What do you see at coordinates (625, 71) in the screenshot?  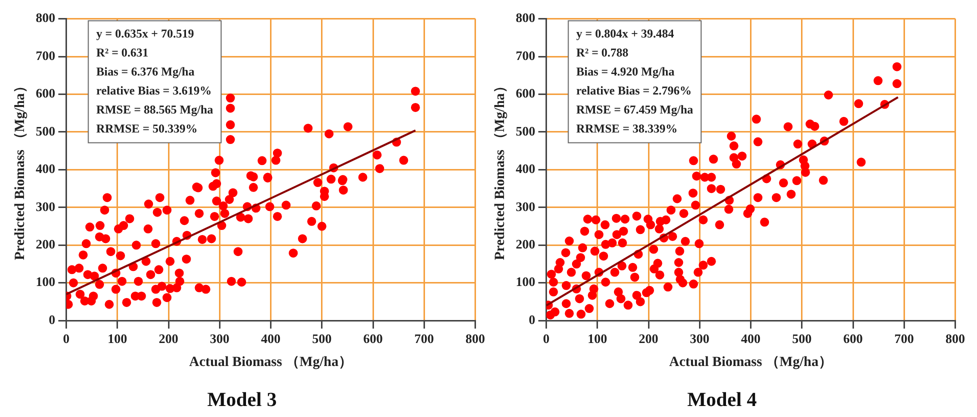 I see `annotation: Bias = 4.920 Mg/ha` at bounding box center [625, 71].